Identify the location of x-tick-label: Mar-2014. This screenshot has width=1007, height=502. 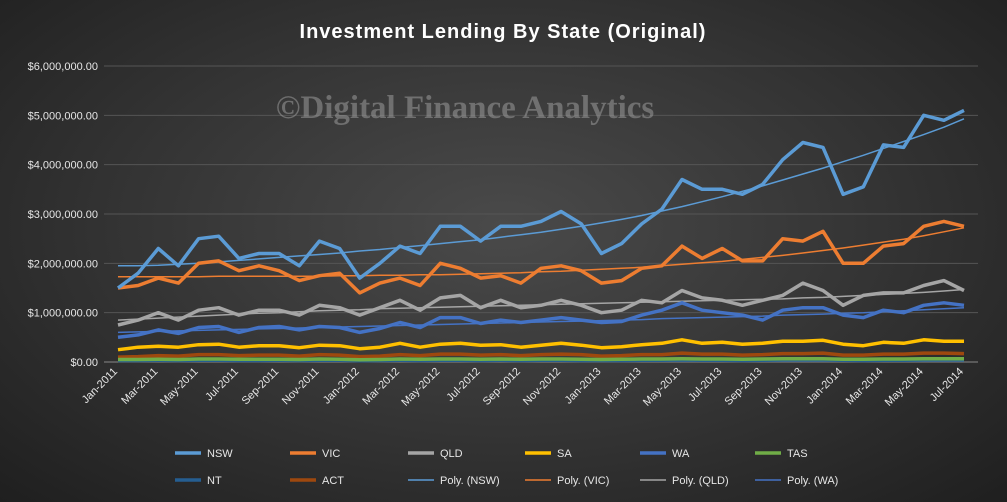
(865, 387).